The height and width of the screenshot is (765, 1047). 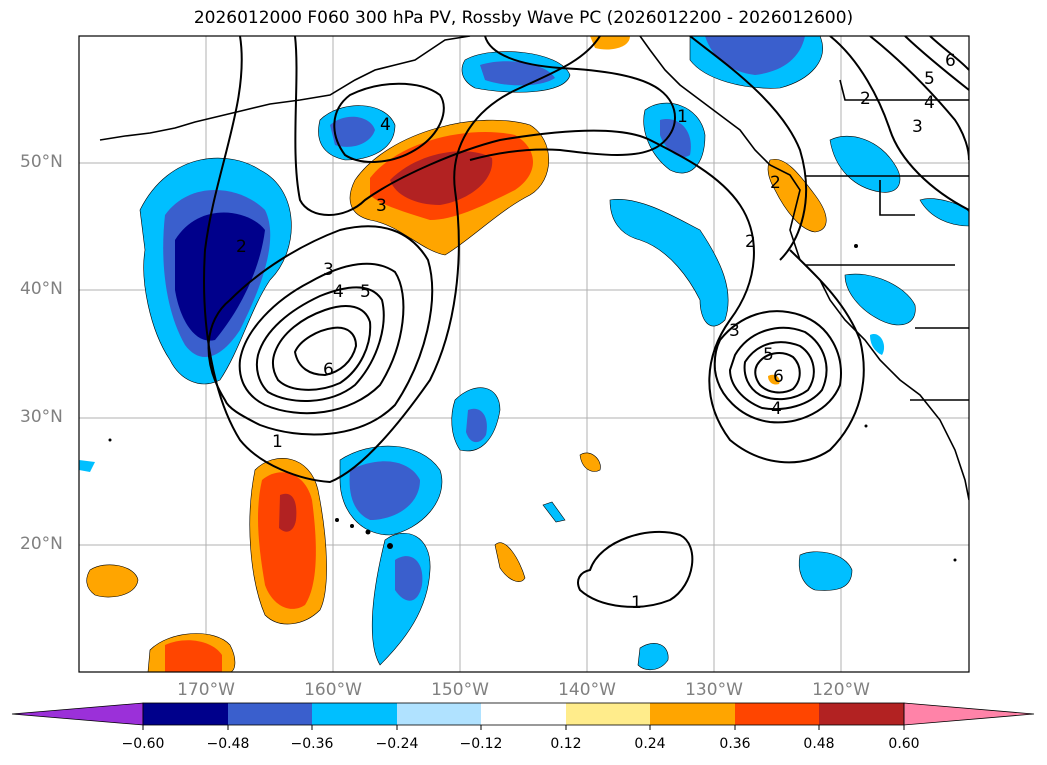 I want to click on colorbar-tick-label: 0.48, so click(x=819, y=744).